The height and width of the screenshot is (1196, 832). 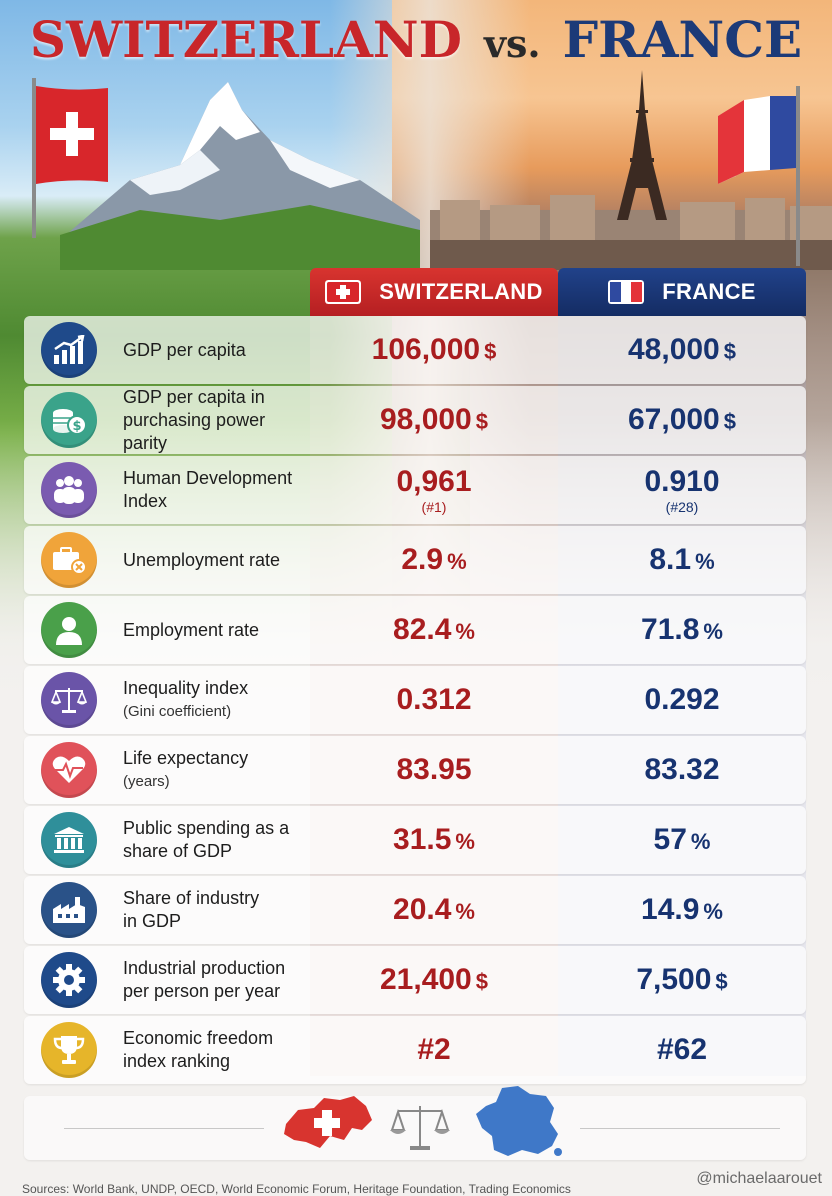 What do you see at coordinates (218, 1050) in the screenshot?
I see `row-label: Economic freedom index ranking` at bounding box center [218, 1050].